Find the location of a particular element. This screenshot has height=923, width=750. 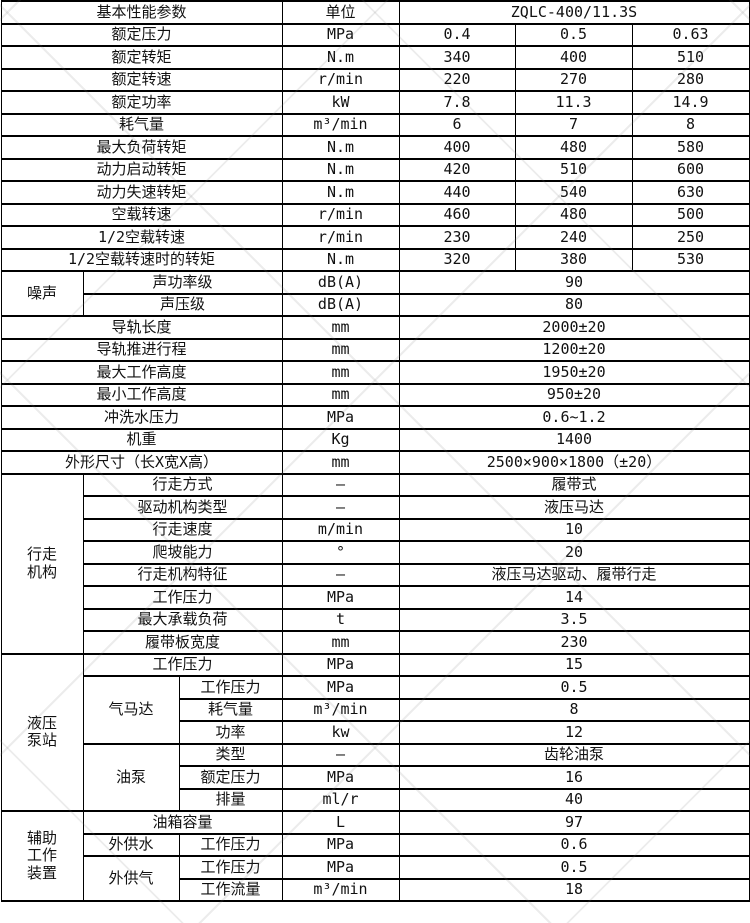

table-row: 行走速度 m/min 10 is located at coordinates (375, 529).